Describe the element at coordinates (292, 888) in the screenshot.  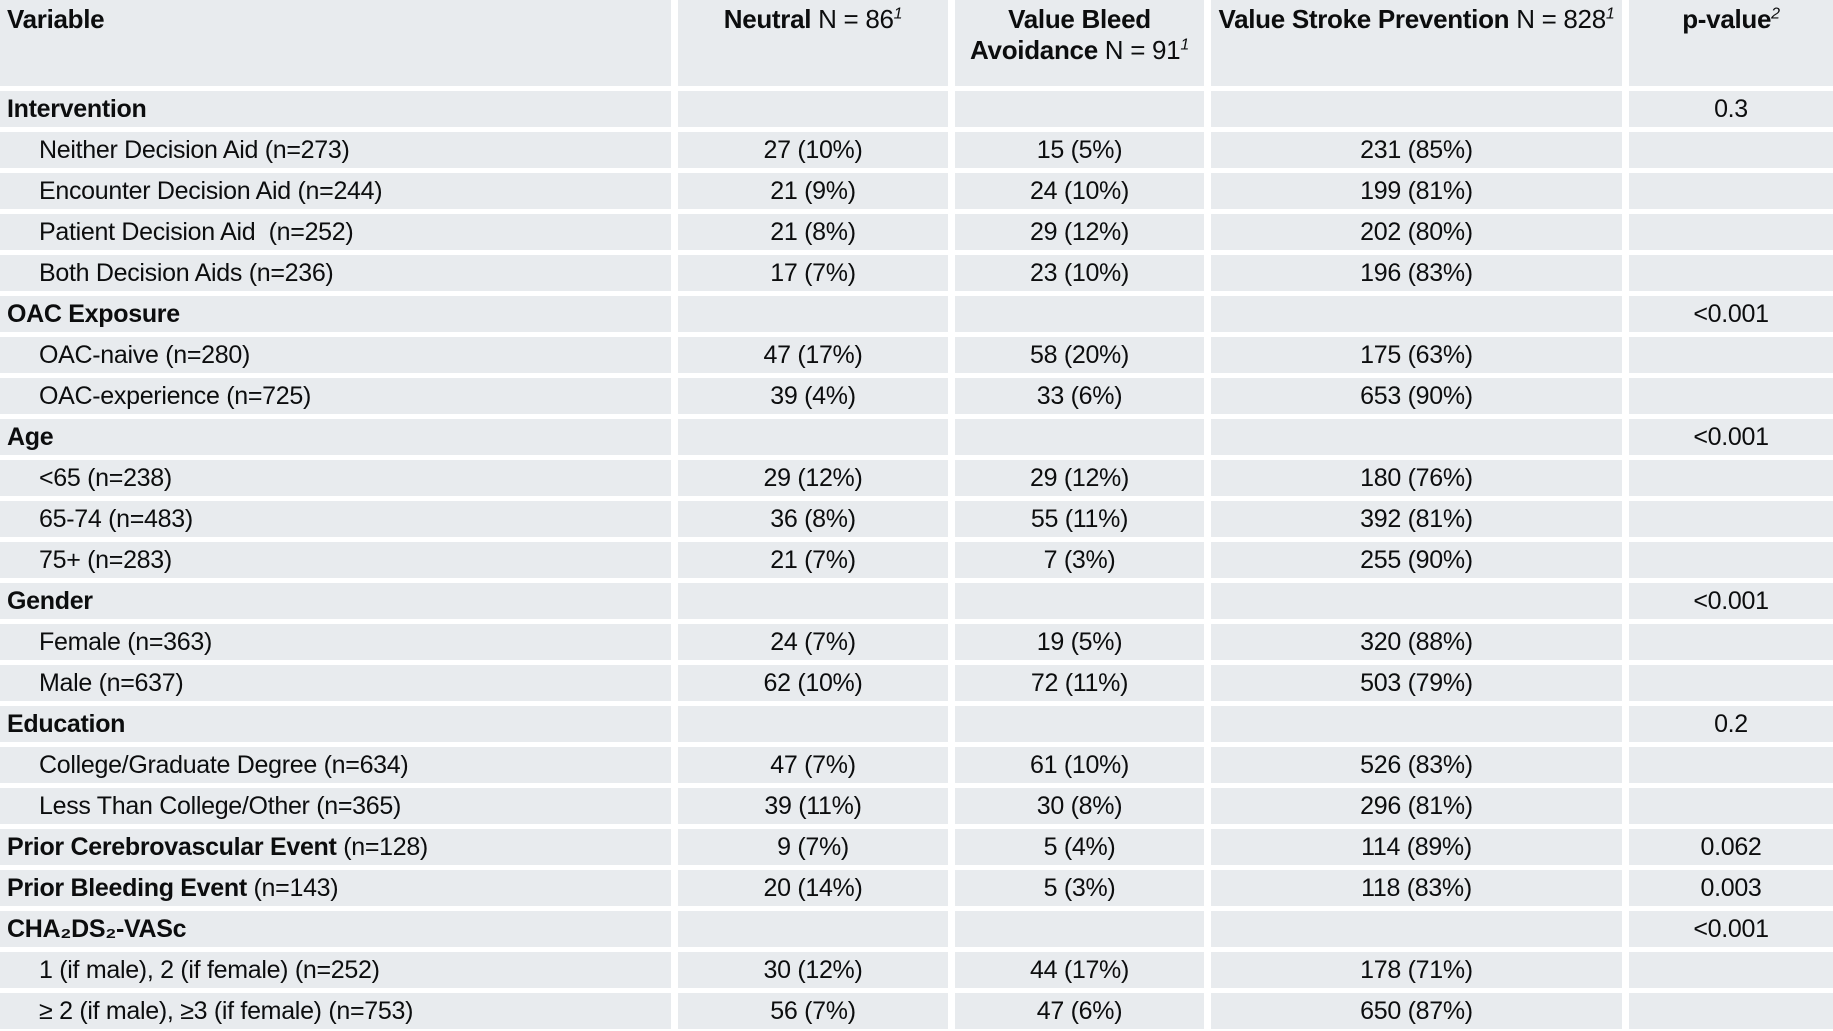
I see `variable-label-detail: (n=143)` at that location.